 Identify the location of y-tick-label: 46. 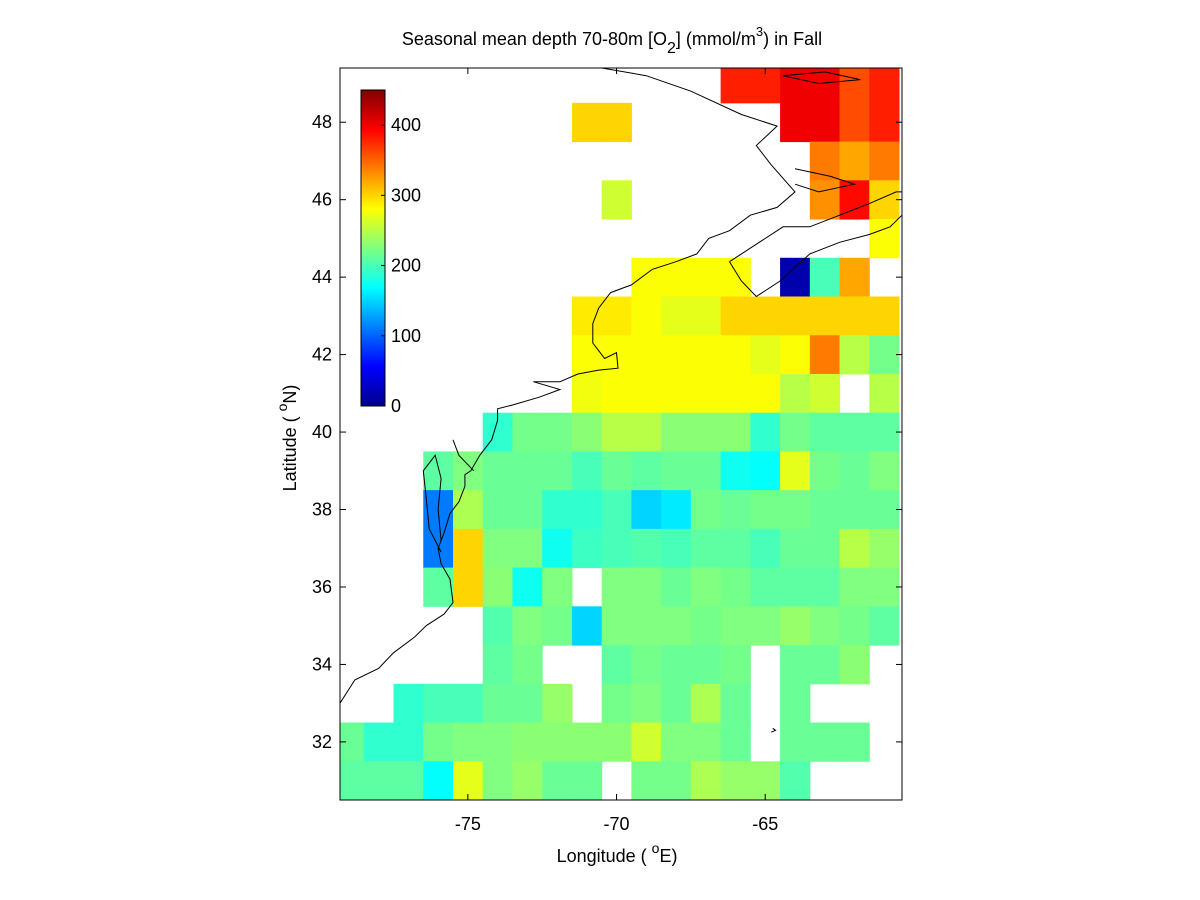
(322, 200).